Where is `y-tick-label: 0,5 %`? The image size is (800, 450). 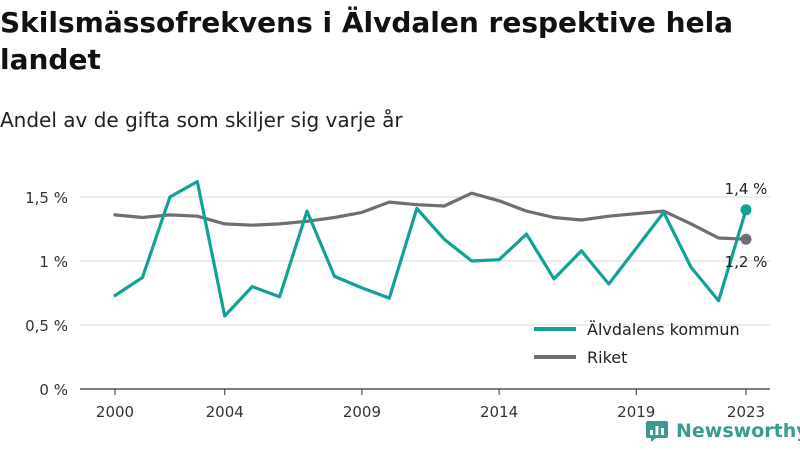
y-tick-label: 0,5 % is located at coordinates (46, 326).